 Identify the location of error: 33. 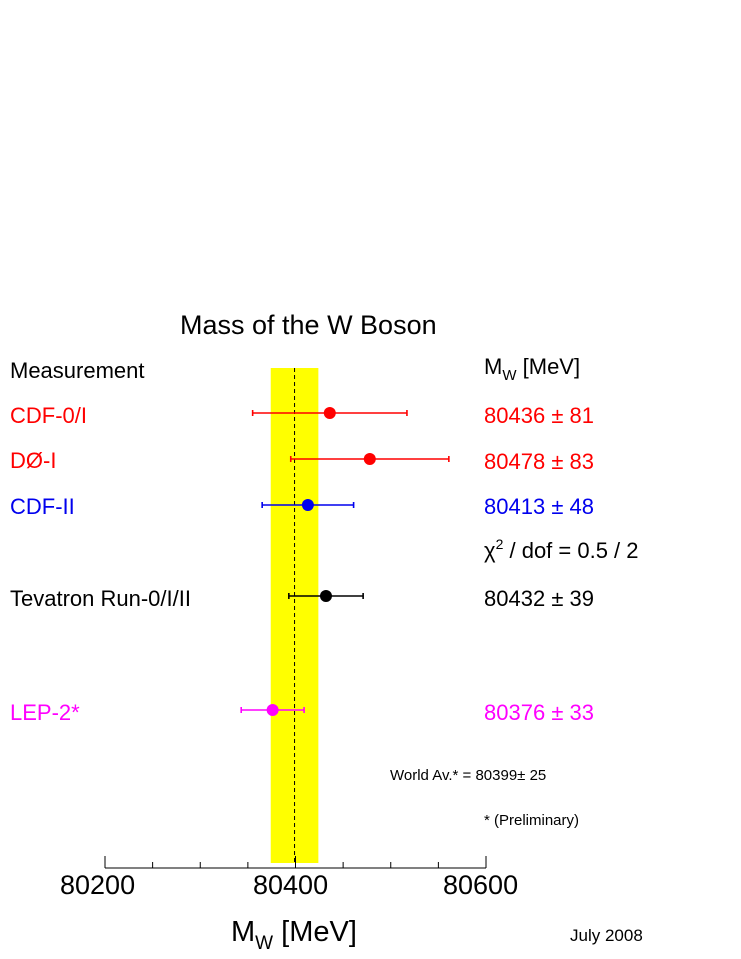
(581, 712).